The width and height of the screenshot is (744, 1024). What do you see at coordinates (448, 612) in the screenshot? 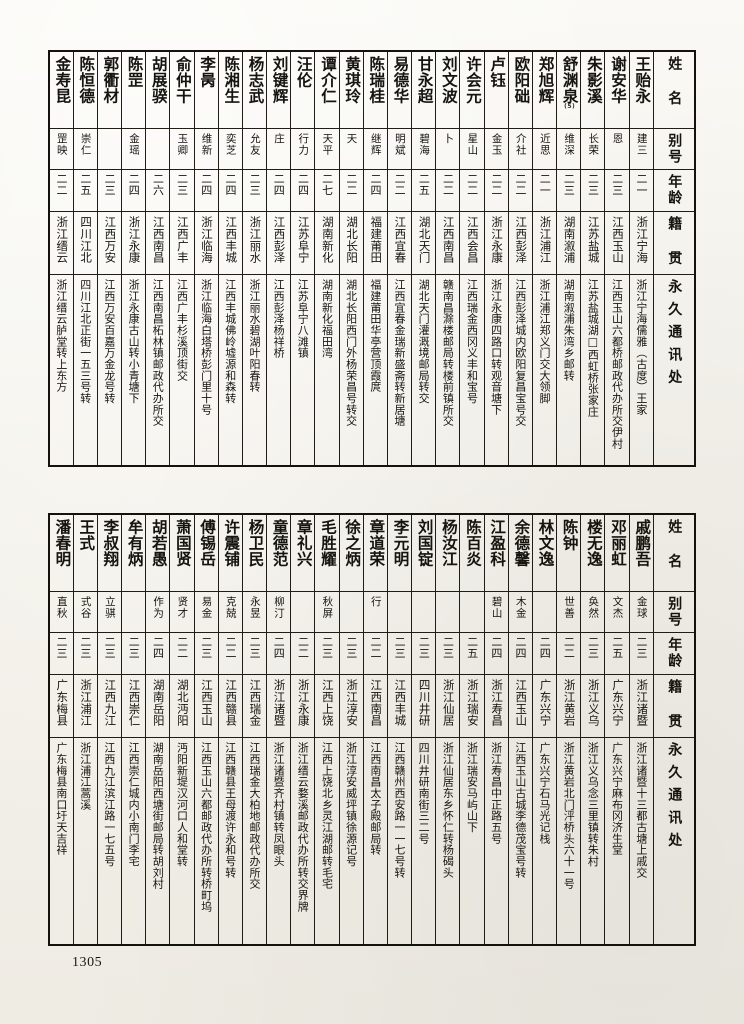
I see `cell-alias` at bounding box center [448, 612].